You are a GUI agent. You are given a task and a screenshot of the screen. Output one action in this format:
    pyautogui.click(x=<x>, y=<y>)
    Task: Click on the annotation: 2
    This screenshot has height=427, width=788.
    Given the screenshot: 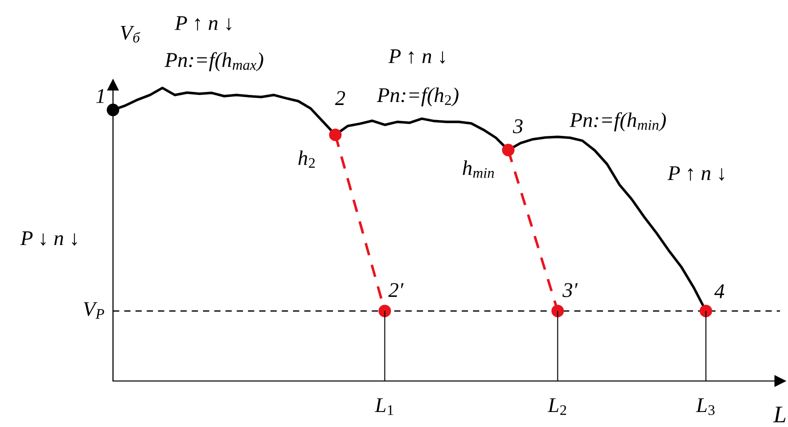 What is the action you would take?
    pyautogui.click(x=340, y=98)
    